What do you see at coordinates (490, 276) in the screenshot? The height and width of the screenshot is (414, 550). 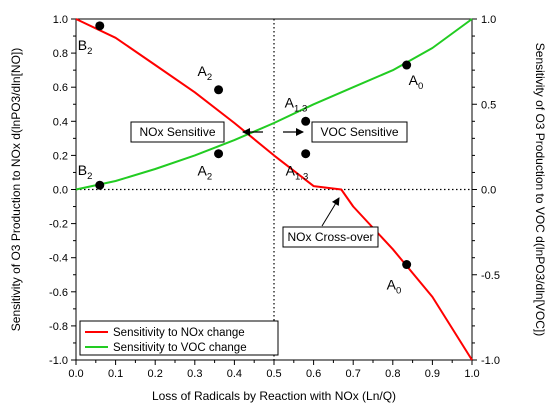 I see `y2-tick-label: -0.5` at bounding box center [490, 276].